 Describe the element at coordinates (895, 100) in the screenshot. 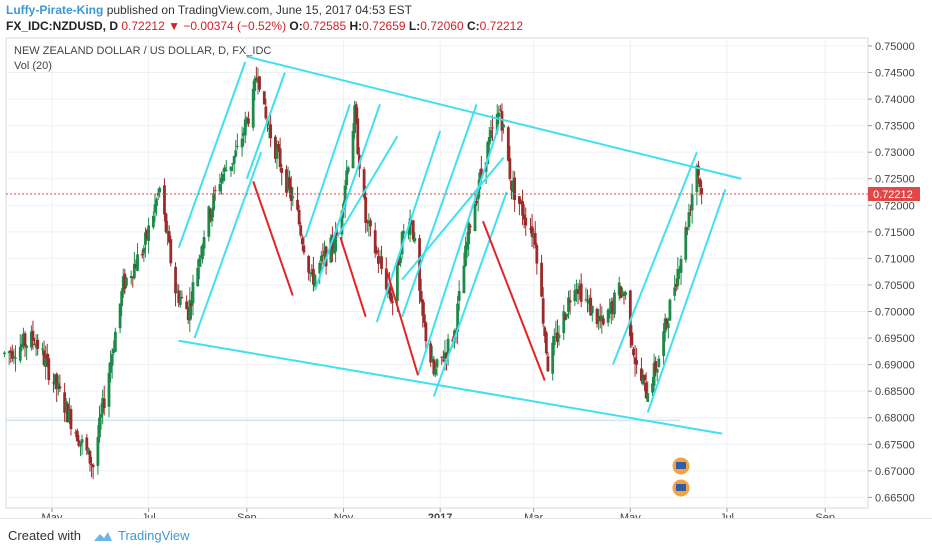

I see `y-tick-label: 0.74000` at that location.